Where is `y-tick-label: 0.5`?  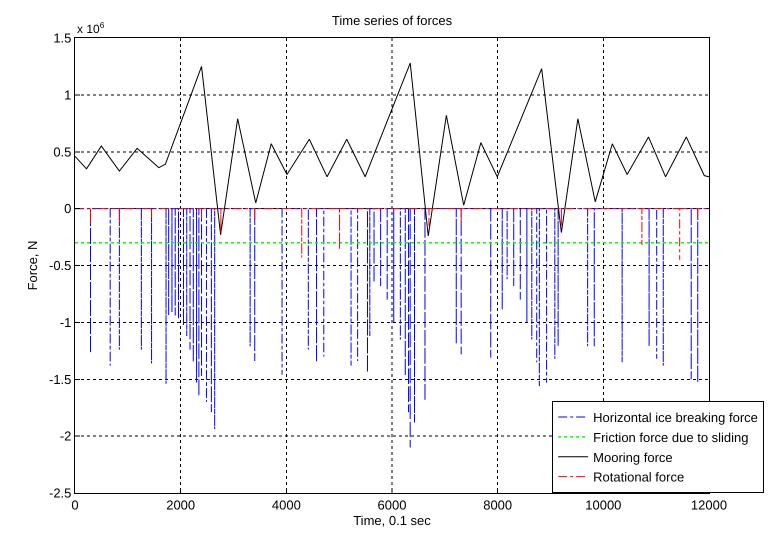 y-tick-label: 0.5 is located at coordinates (62, 152).